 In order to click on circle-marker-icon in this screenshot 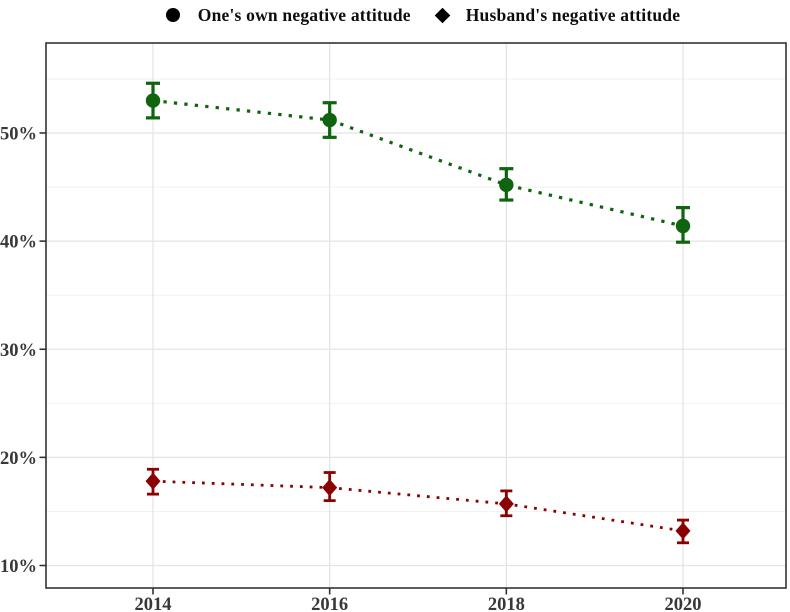, I will do `click(172, 15)`.